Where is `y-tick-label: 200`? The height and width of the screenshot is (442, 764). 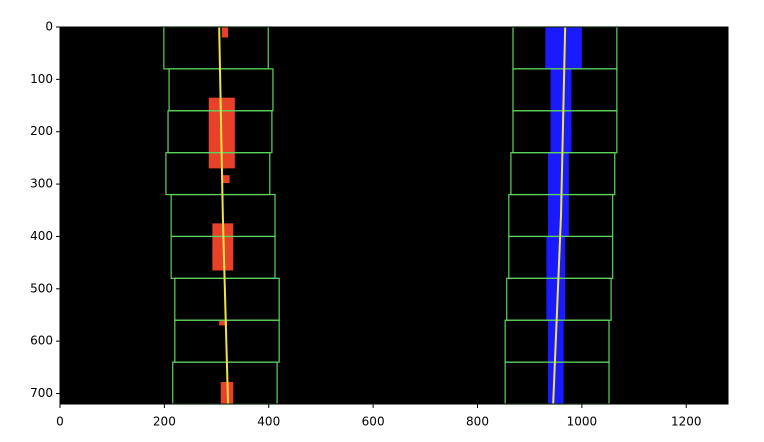
y-tick-label: 200 is located at coordinates (41, 131).